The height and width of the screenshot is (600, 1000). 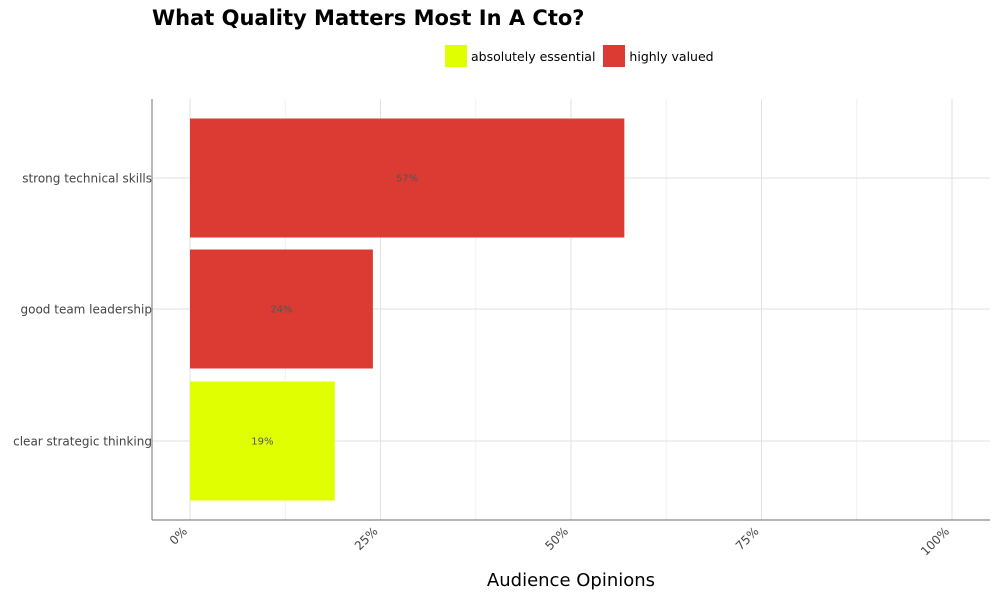 I want to click on legend-item-absolutely-essential: absolutely essential, so click(x=520, y=56).